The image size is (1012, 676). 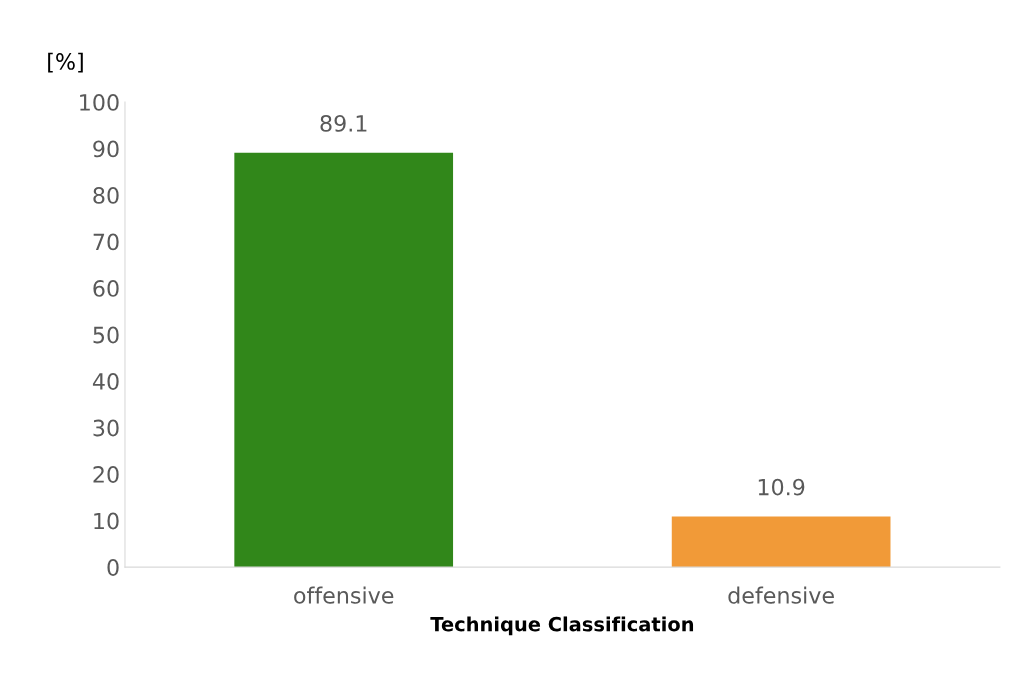 I want to click on y-tick-label: 40, so click(x=105, y=381).